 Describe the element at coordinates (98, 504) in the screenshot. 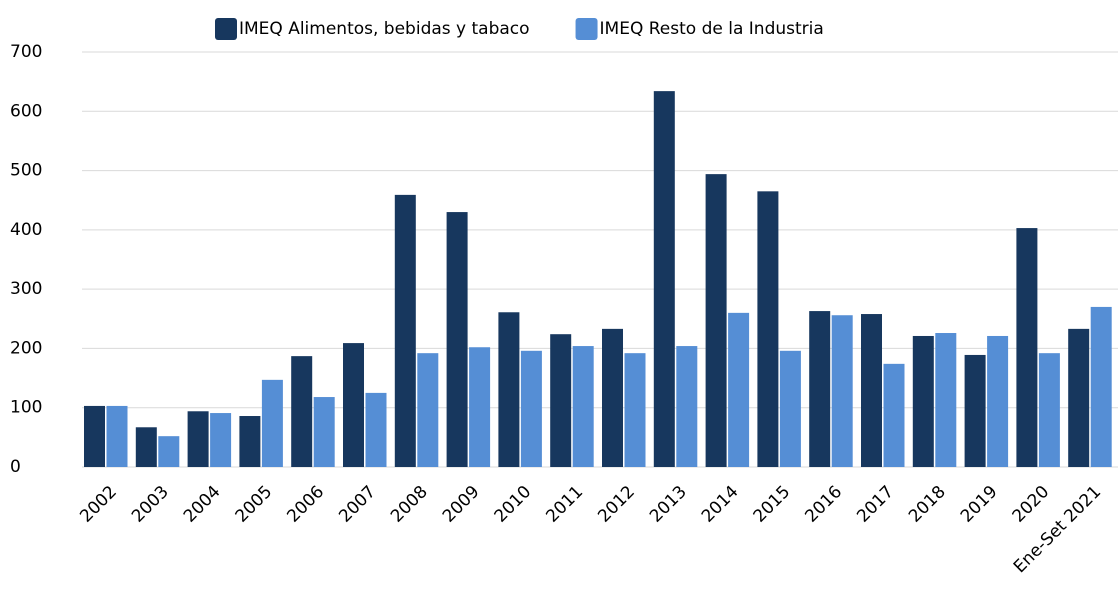

I see `x-tick-label: 2002` at that location.